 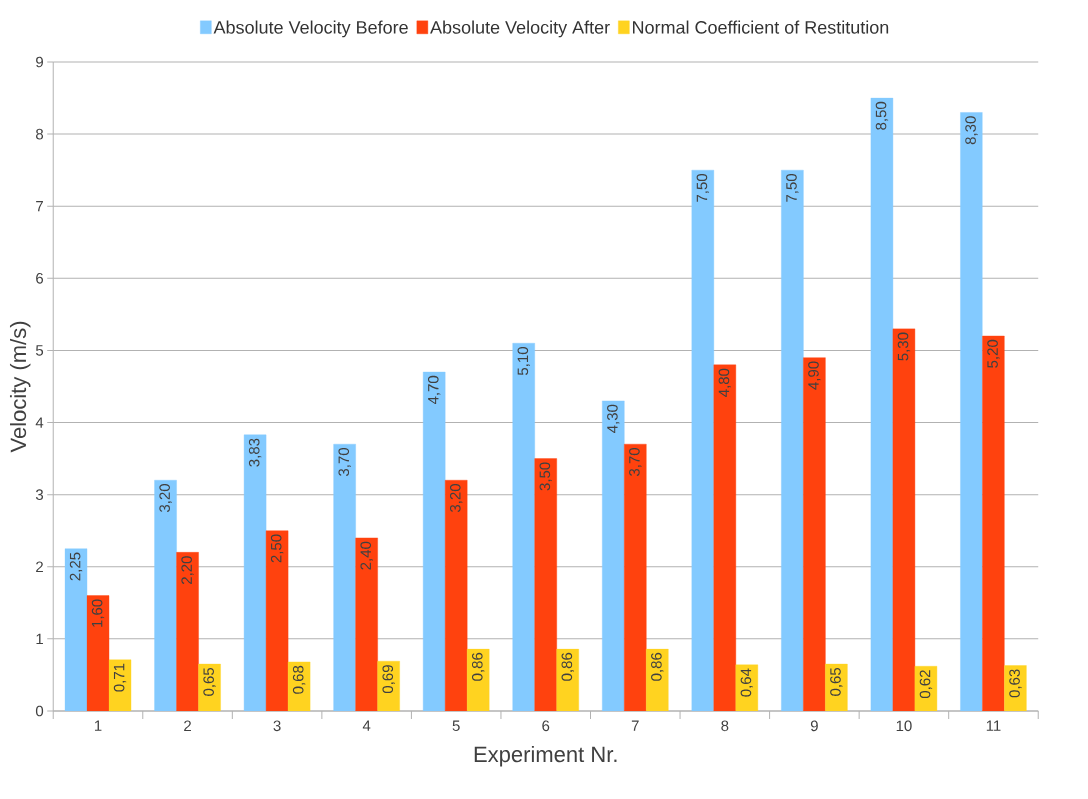 What do you see at coordinates (971, 130) in the screenshot?
I see `data-label: 8,30` at bounding box center [971, 130].